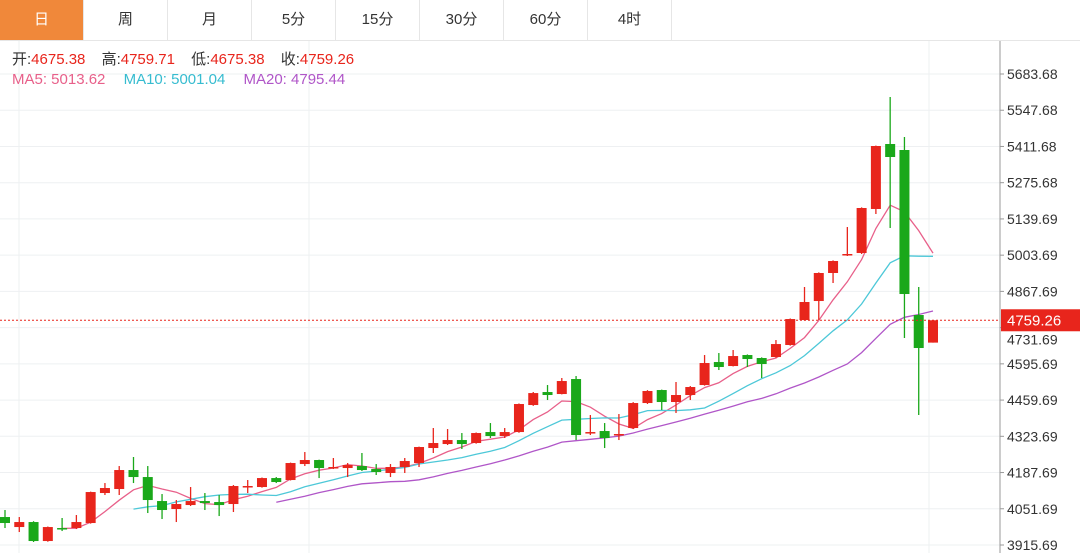  I want to click on high-label: 高:, so click(111, 59).